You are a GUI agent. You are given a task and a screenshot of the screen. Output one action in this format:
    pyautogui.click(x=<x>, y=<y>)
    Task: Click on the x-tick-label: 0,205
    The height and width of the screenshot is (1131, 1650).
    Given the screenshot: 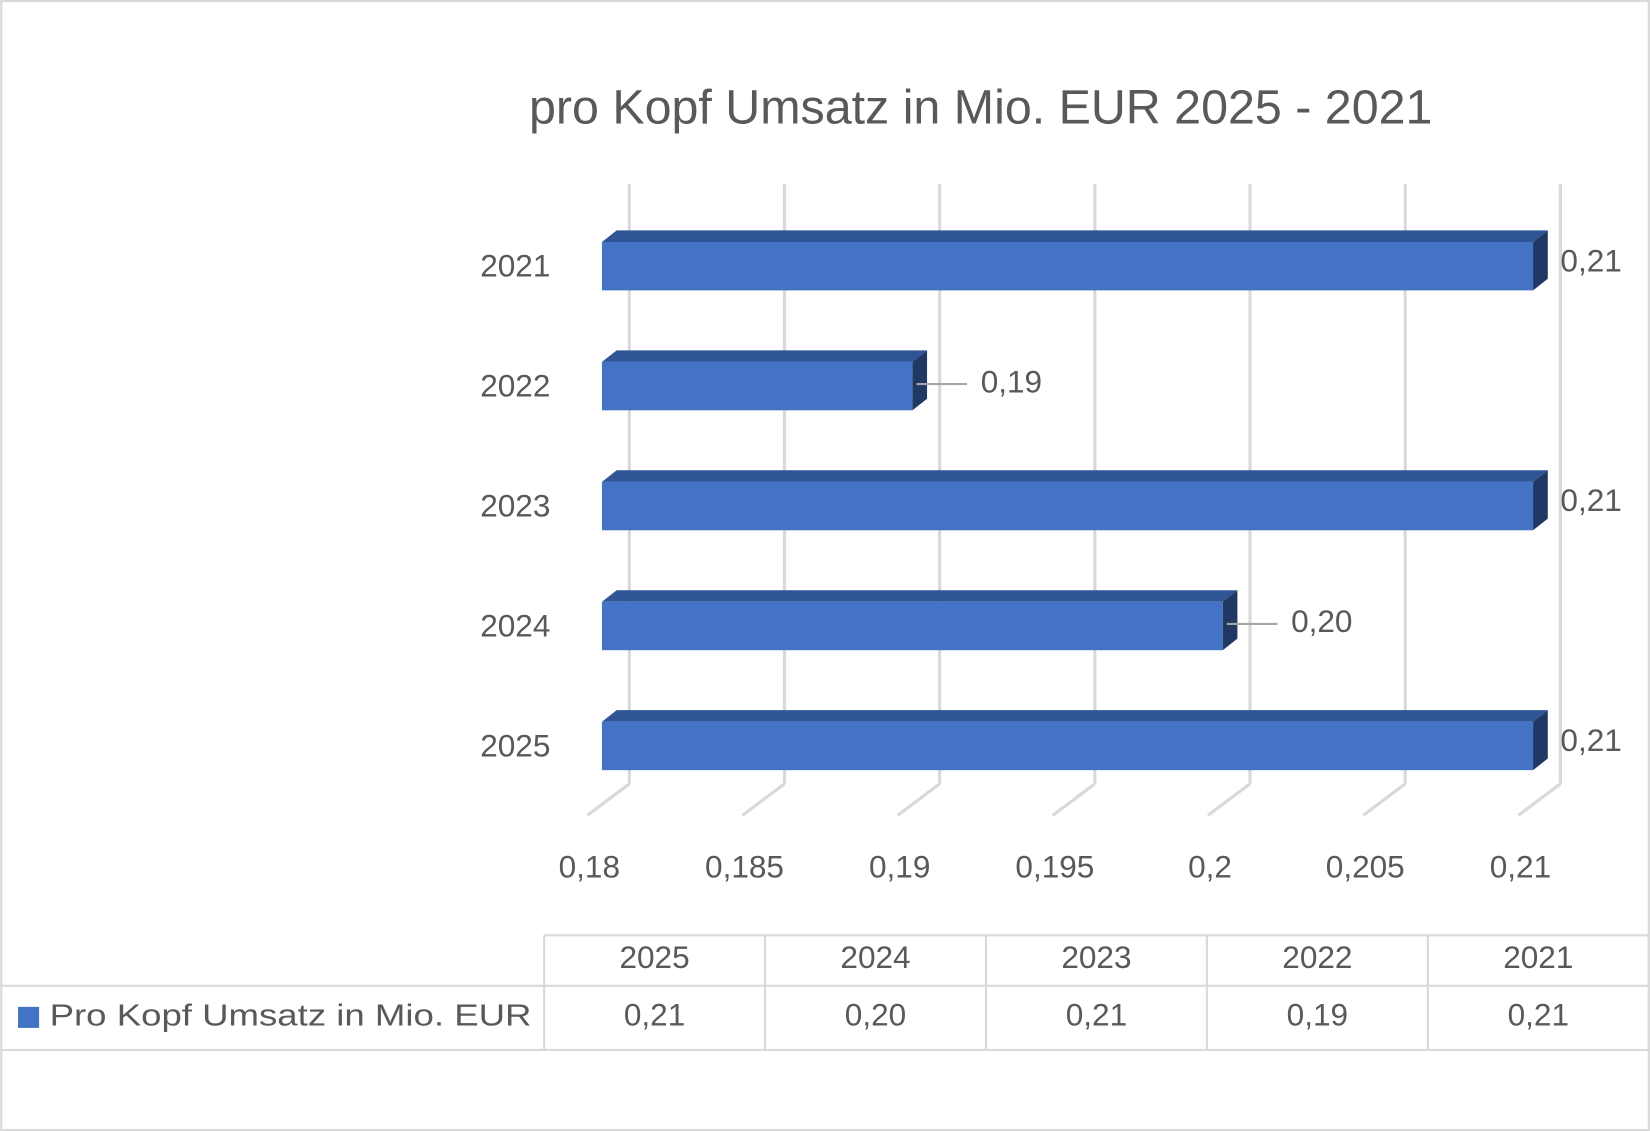 What is the action you would take?
    pyautogui.click(x=1365, y=866)
    